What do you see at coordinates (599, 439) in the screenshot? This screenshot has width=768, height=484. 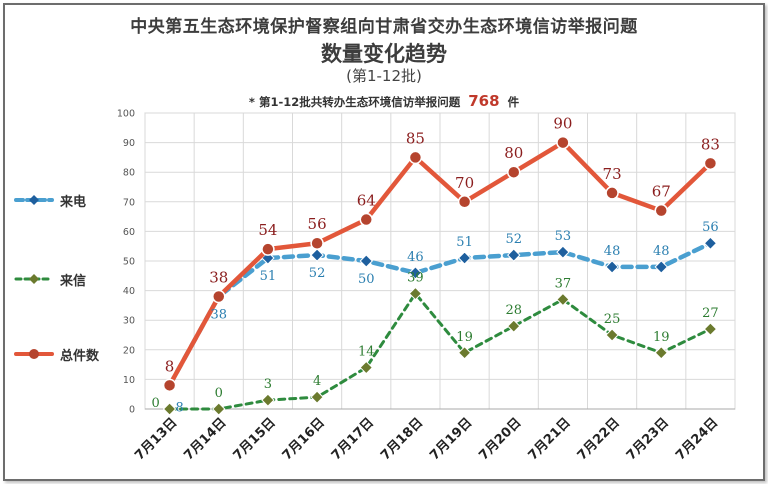 I see `x-tick-label: 7月22日` at bounding box center [599, 439].